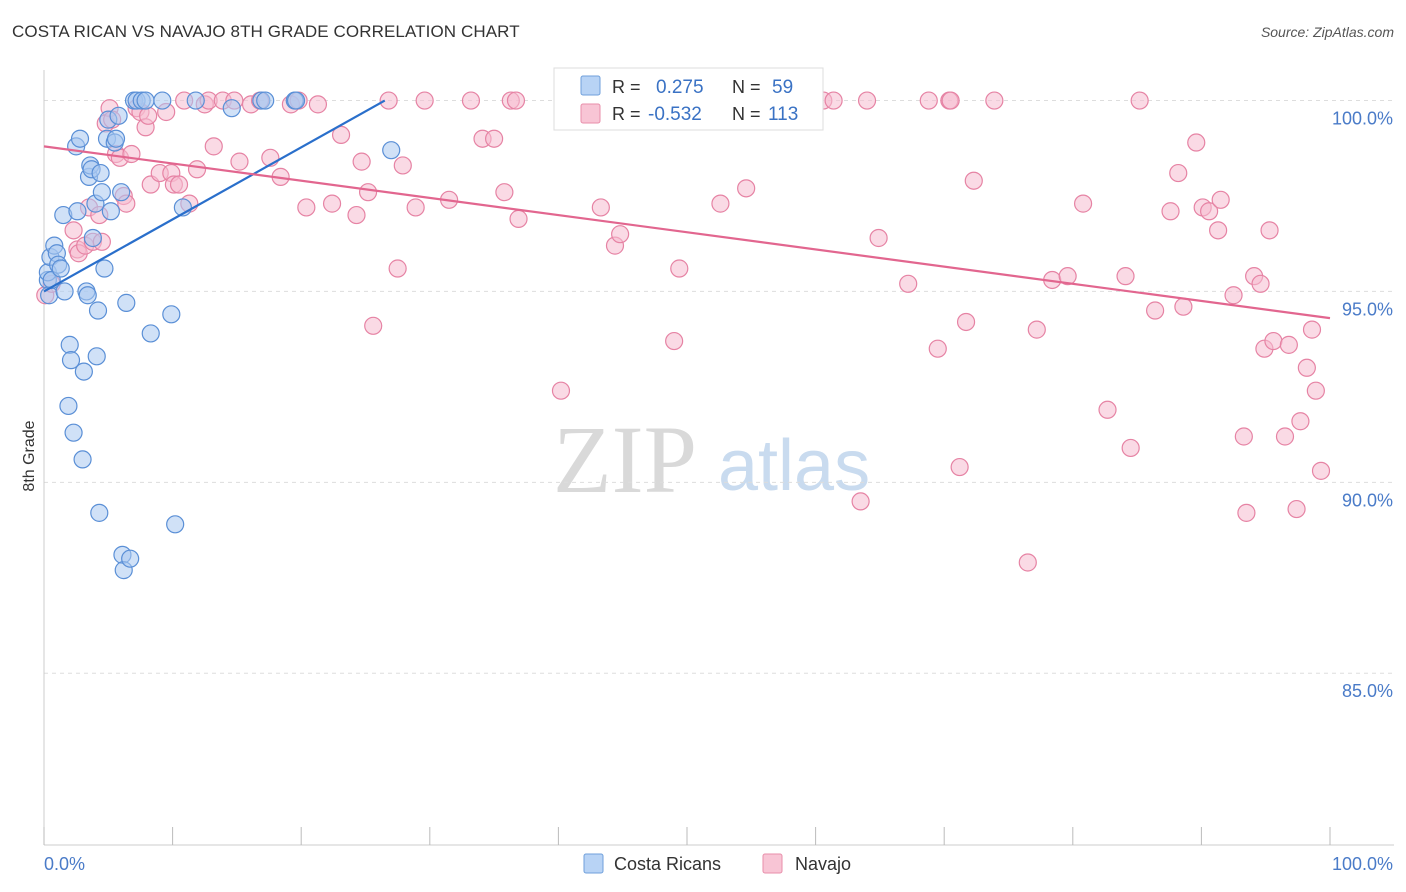 The height and width of the screenshot is (892, 1406). What do you see at coordinates (1362, 405) in the screenshot?
I see `y-tick-labels: 85.0% 90.0% 95.0% 100.0%` at bounding box center [1362, 405].